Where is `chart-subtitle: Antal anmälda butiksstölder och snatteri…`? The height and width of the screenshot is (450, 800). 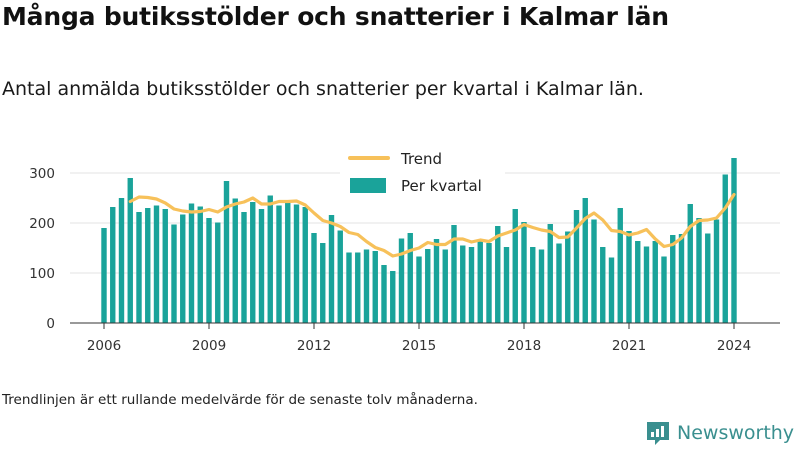 chart-subtitle: Antal anmälda butiksstölder och snatteri… is located at coordinates (323, 89).